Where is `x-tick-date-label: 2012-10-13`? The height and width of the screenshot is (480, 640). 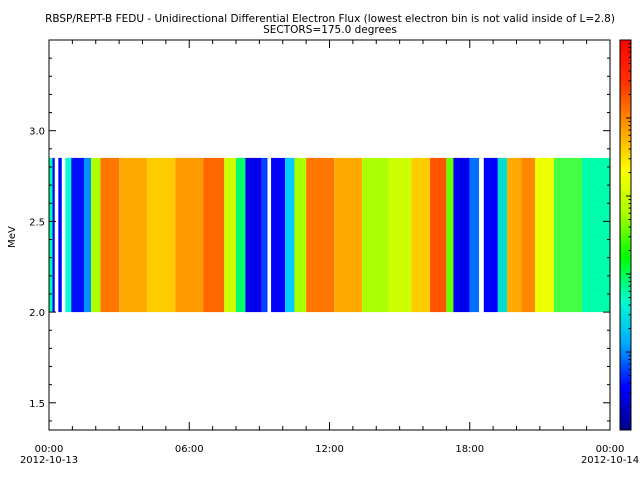
x-tick-date-label: 2012-10-13 is located at coordinates (49, 460).